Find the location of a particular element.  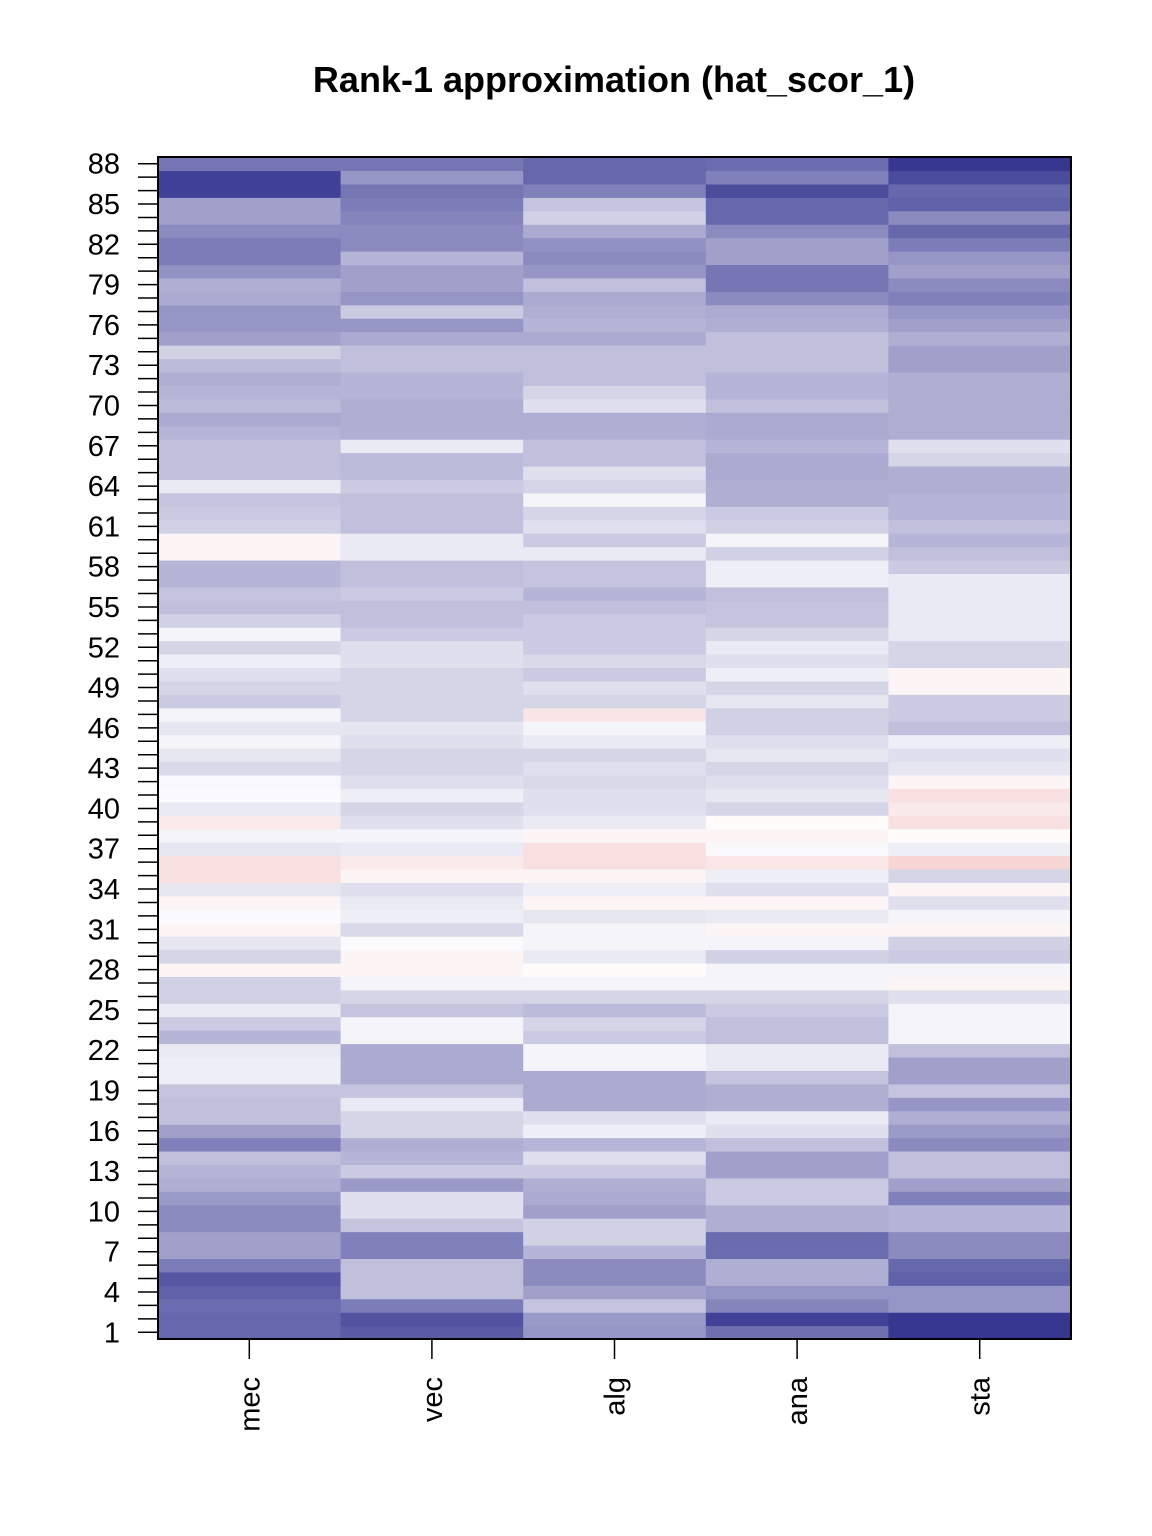

x-tick-label-alg: alg is located at coordinates (616, 1396).